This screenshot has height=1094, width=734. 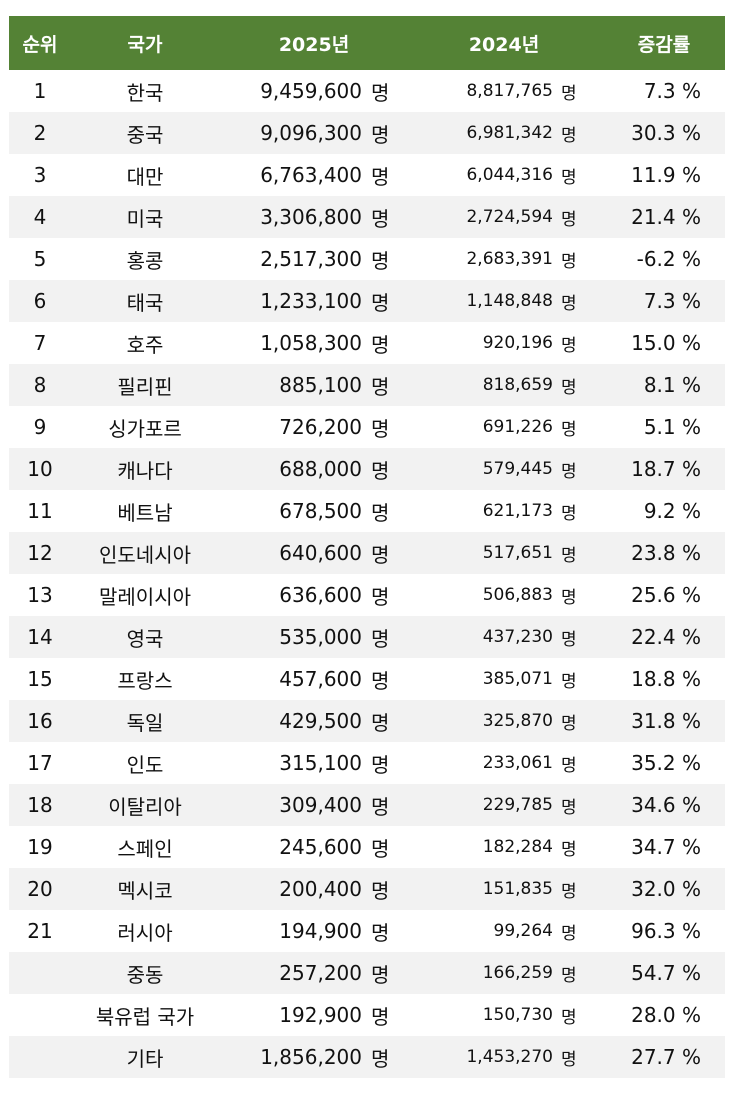 What do you see at coordinates (320, 553) in the screenshot?
I see `value-2025-cell: 640,600` at bounding box center [320, 553].